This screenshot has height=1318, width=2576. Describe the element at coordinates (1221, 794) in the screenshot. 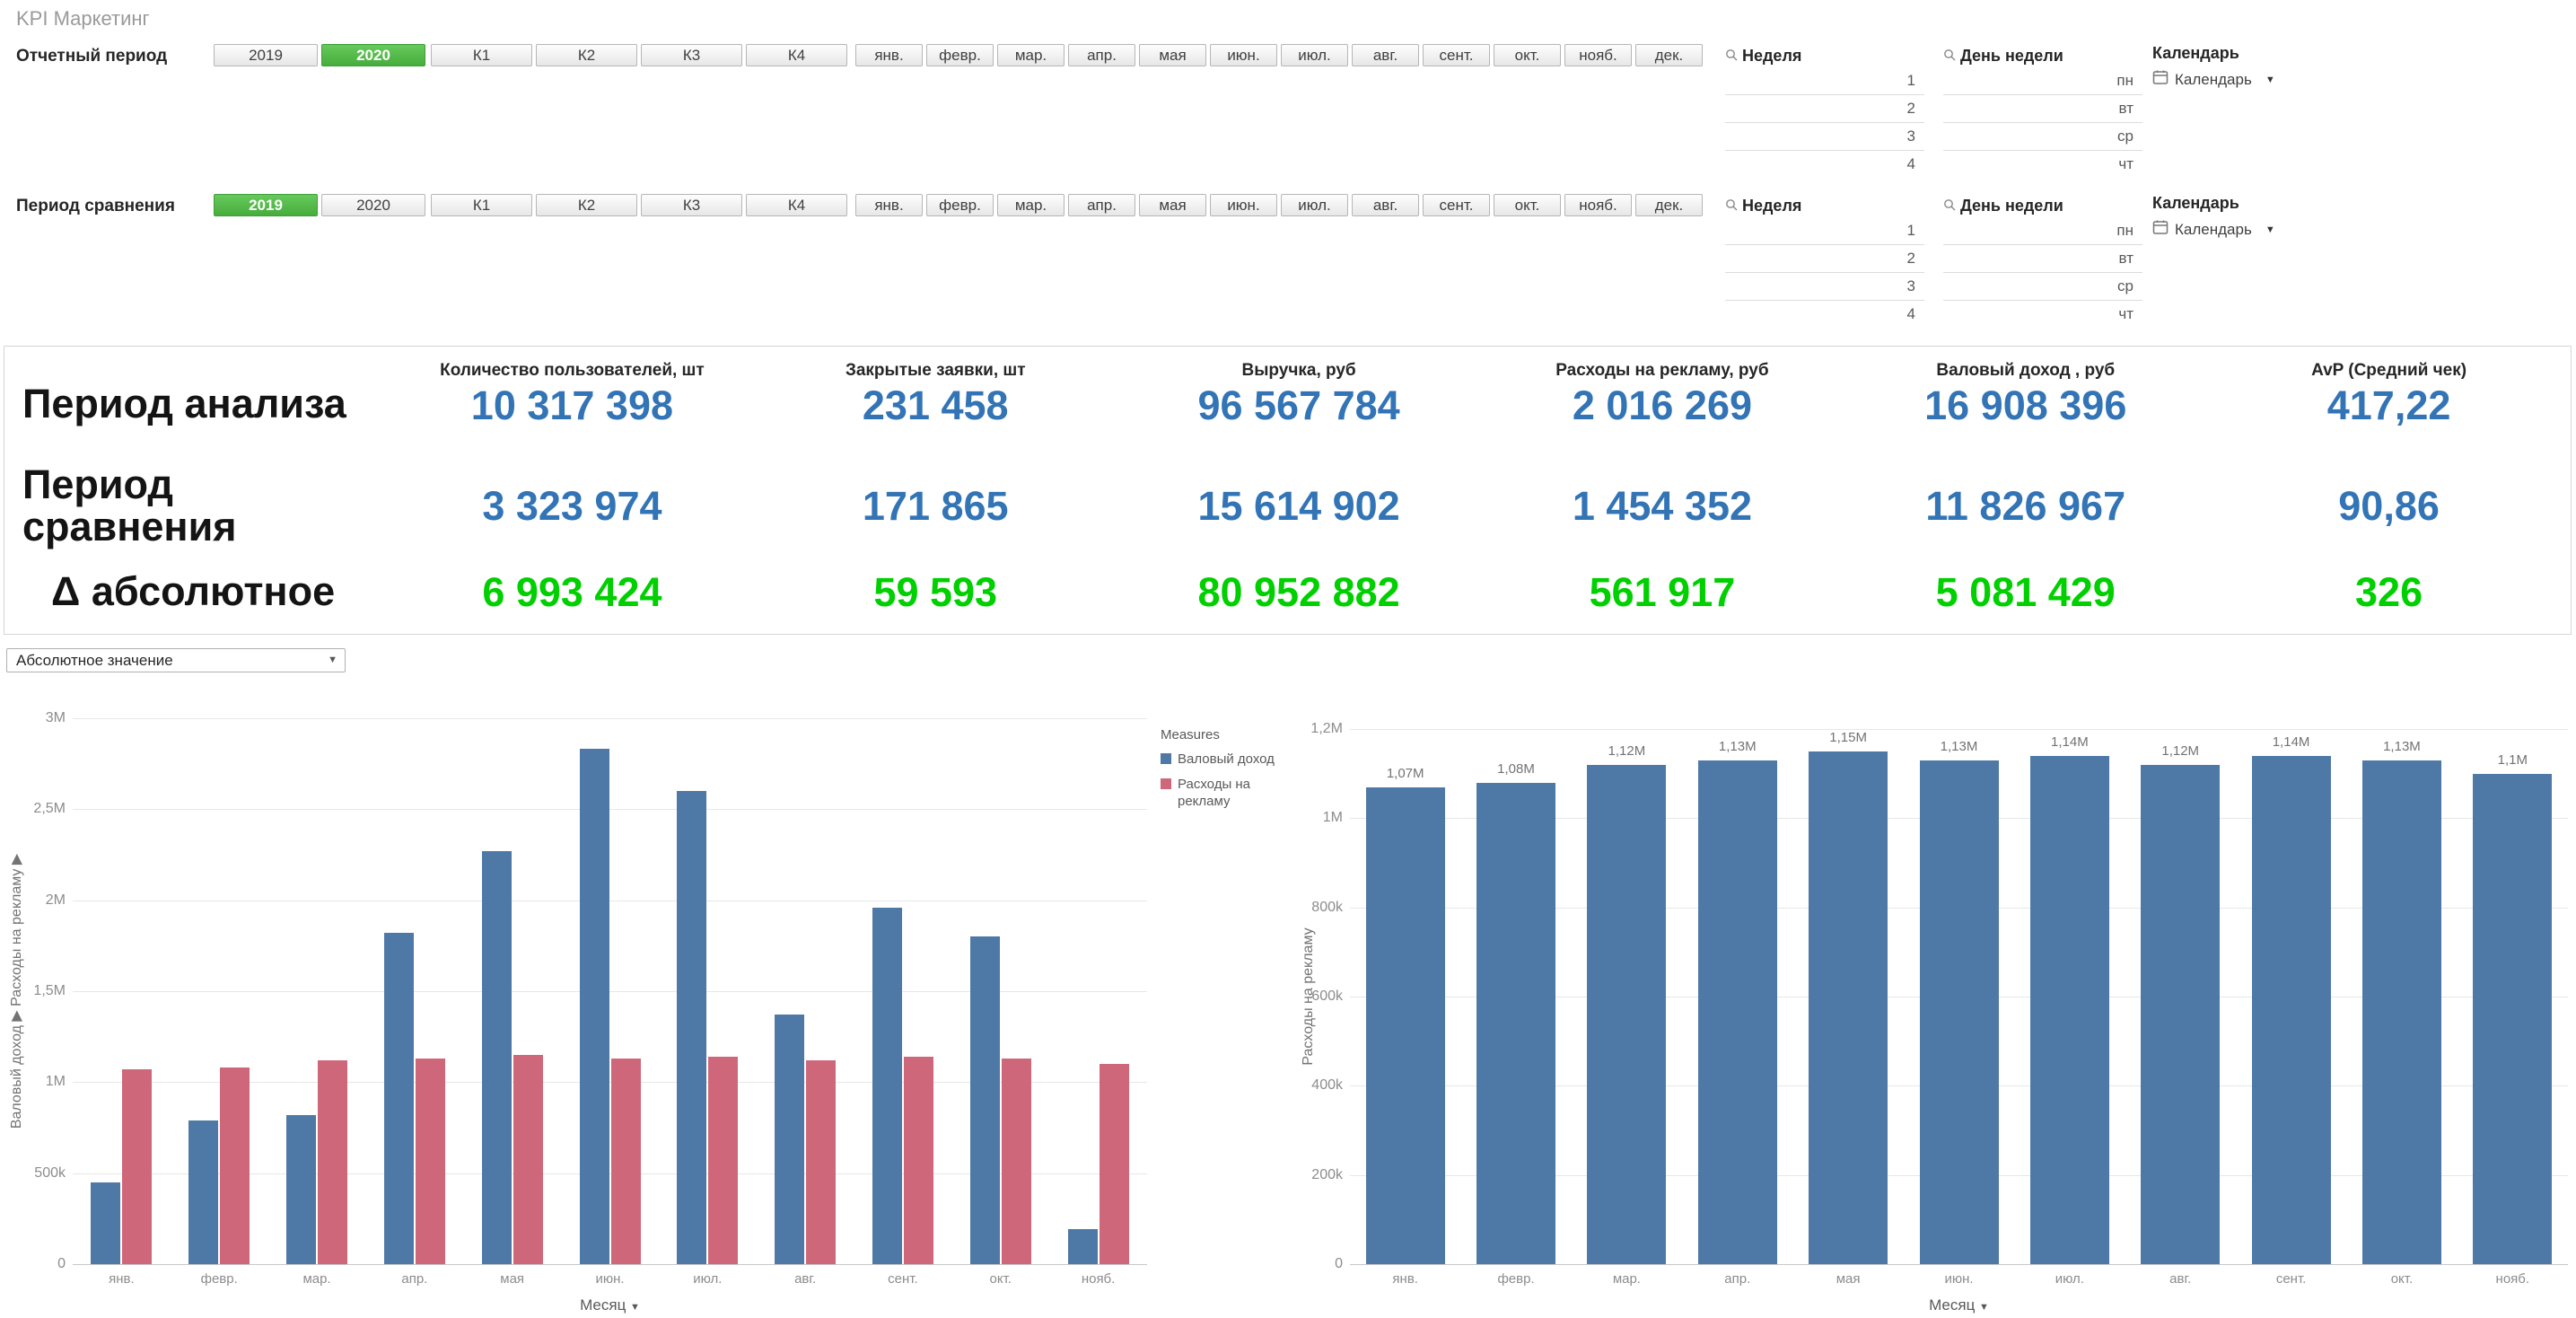

I see `legend-item-ad-spend: Расходы на рекламу` at that location.